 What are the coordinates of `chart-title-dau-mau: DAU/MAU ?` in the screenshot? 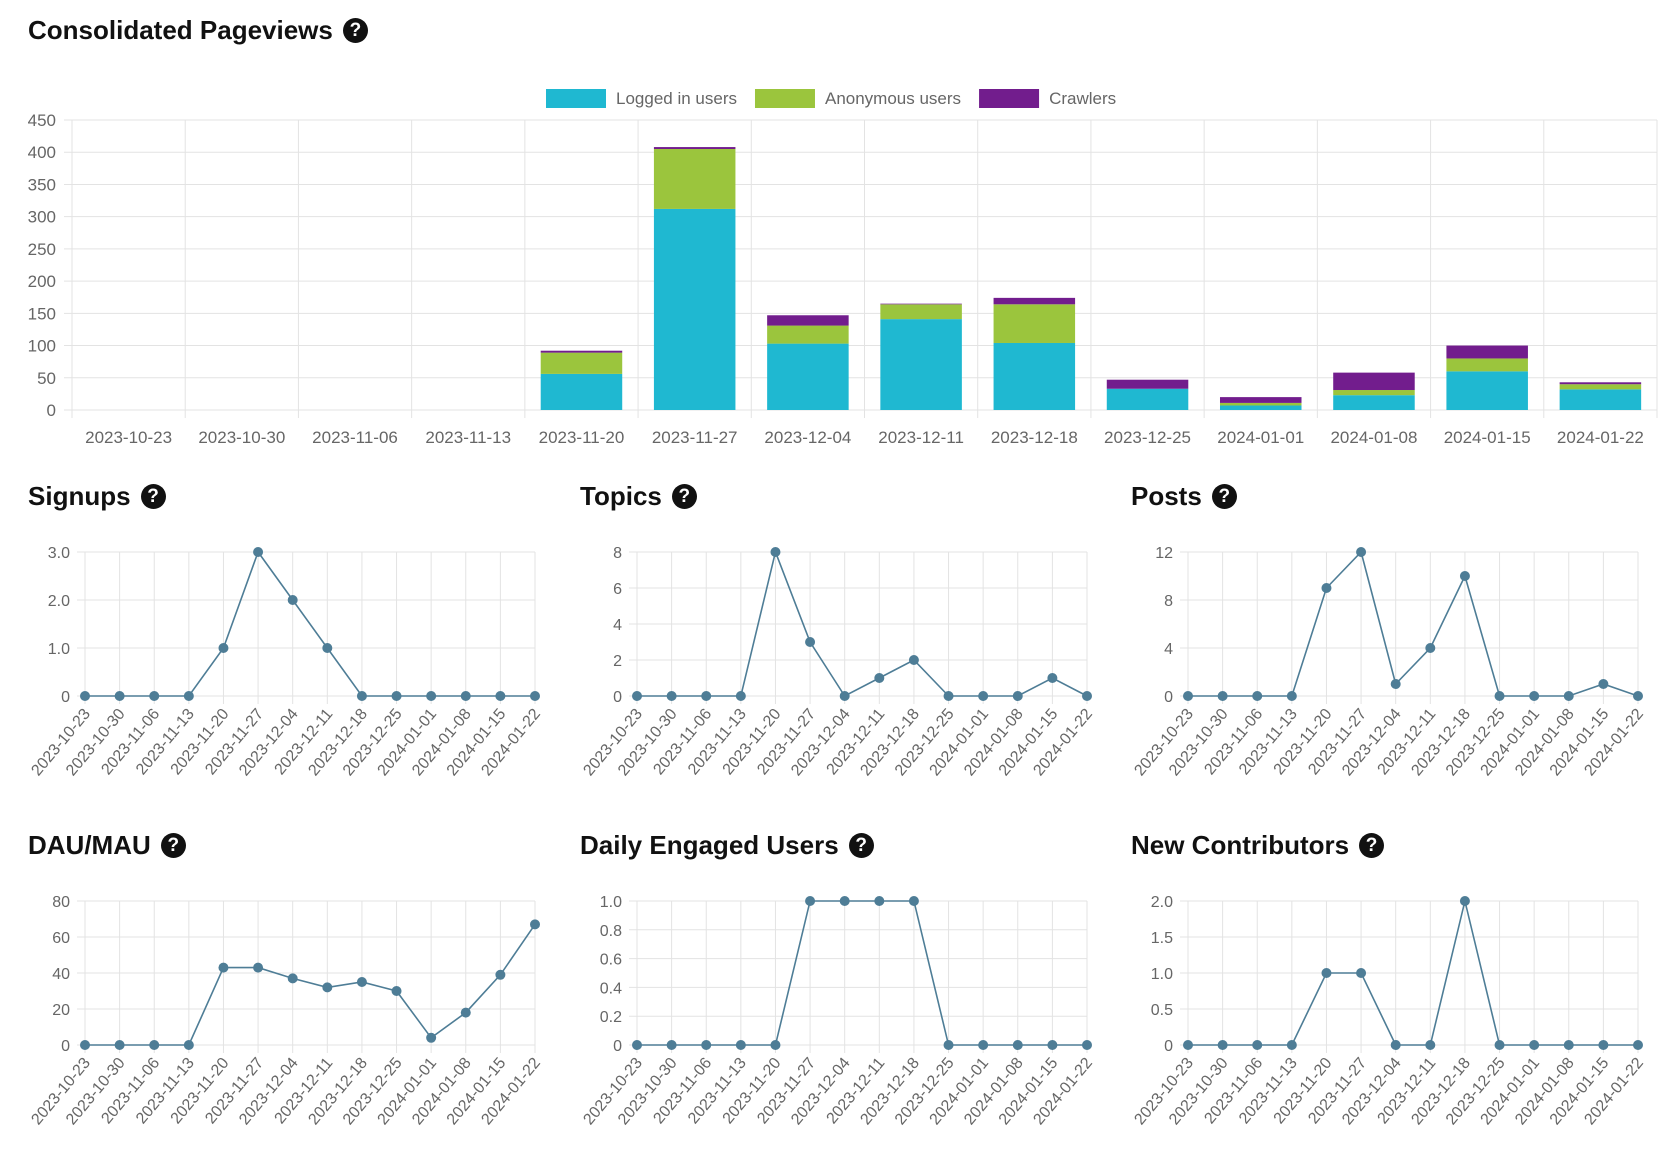 It's located at (107, 845).